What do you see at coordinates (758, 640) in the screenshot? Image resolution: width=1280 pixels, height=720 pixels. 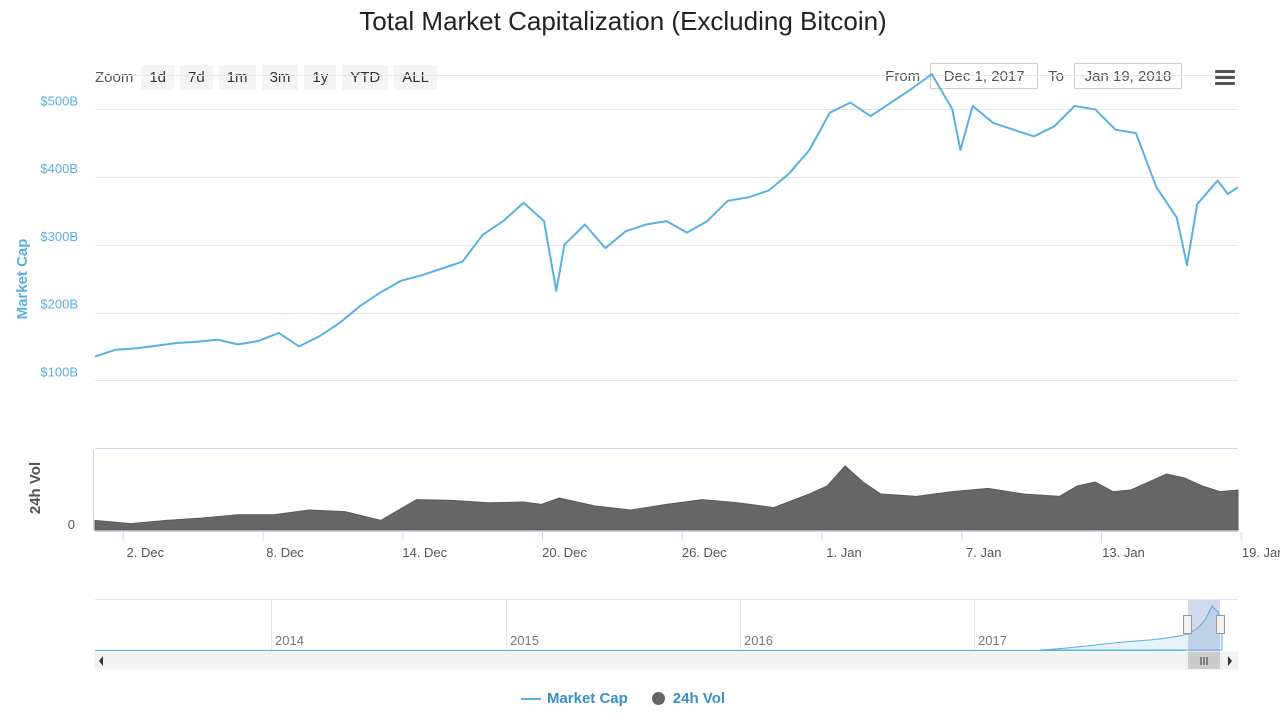 I see `navigator-year-label: 2016` at bounding box center [758, 640].